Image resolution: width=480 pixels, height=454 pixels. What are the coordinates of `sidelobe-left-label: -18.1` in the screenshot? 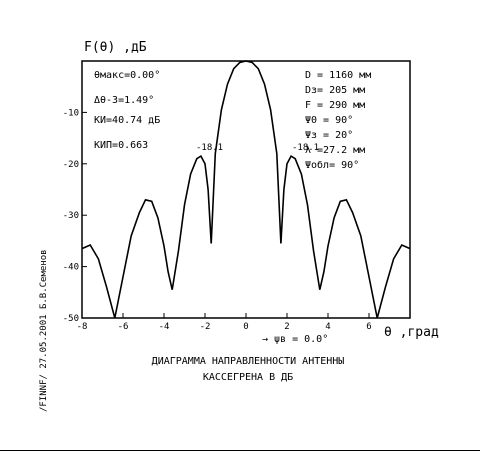 It's located at (209, 148).